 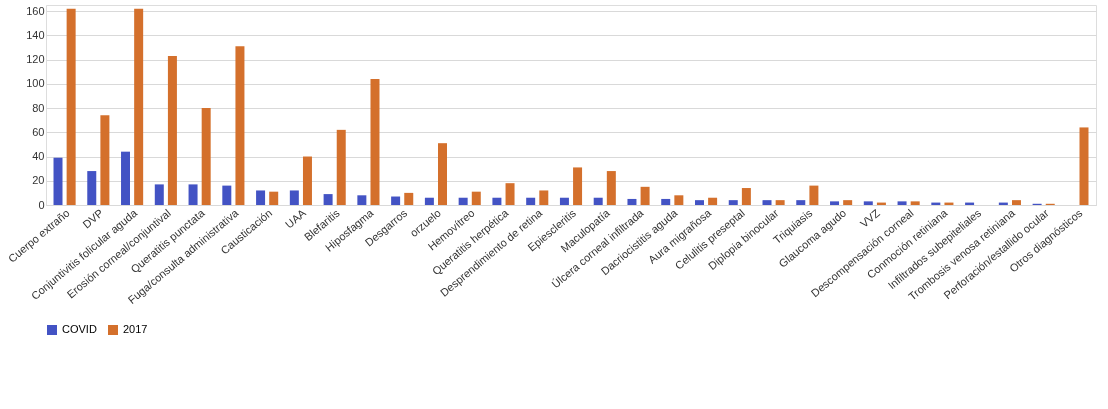 What do you see at coordinates (135, 329) in the screenshot?
I see `legend-label: 2017` at bounding box center [135, 329].